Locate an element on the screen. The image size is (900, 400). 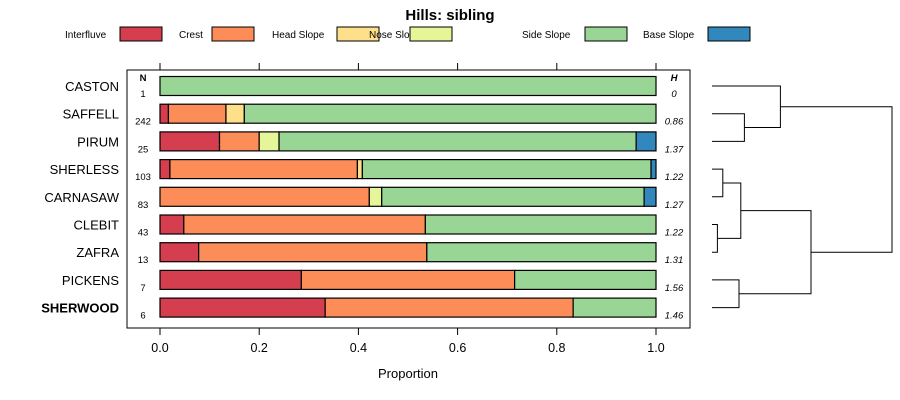
legend-swatch-base-slope is located at coordinates (729, 34).